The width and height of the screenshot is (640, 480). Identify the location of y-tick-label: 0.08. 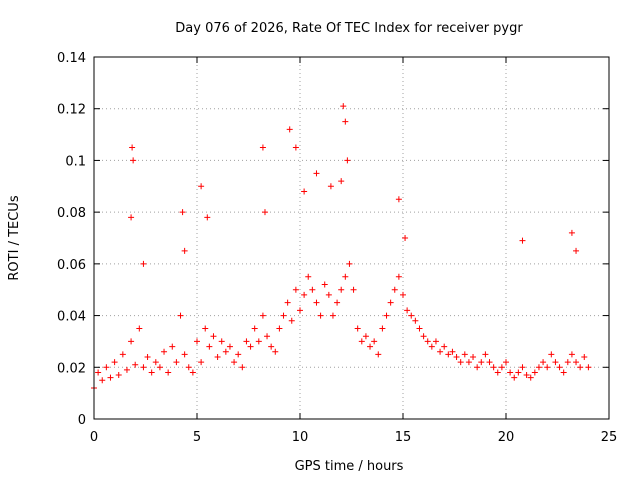
(71, 213).